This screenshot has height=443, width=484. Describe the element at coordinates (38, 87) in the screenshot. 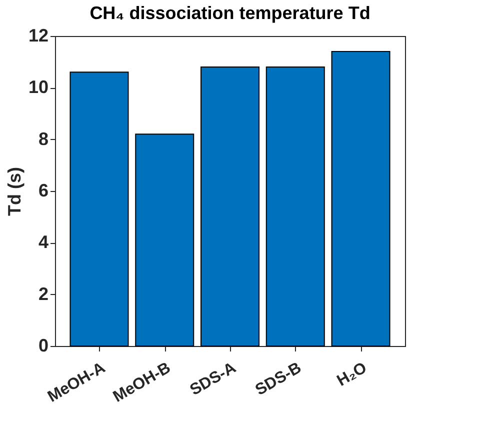

I see `y-tick-label: 10` at that location.